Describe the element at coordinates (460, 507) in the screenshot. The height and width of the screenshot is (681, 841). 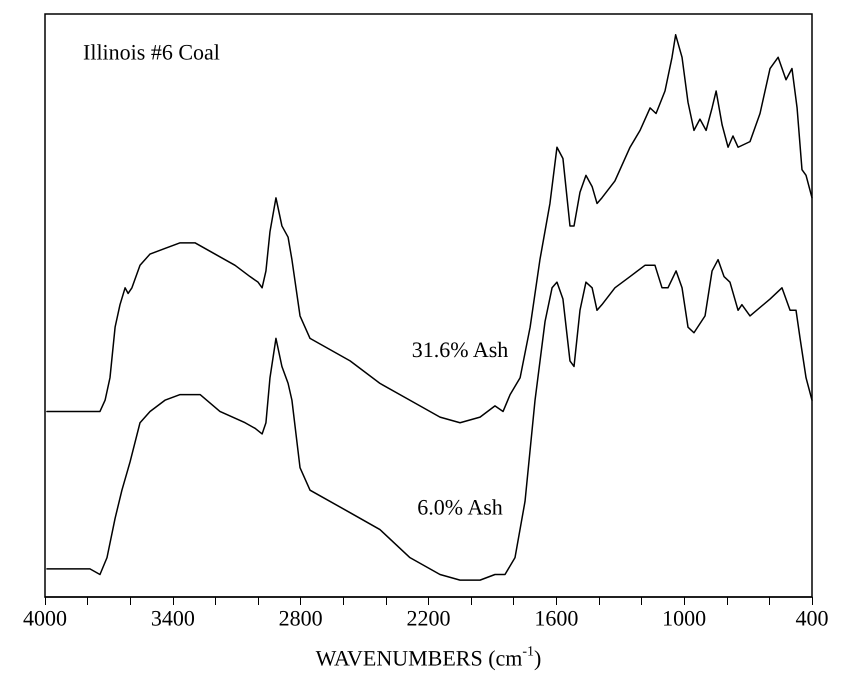
I see `series-label: 6.0% Ash` at that location.